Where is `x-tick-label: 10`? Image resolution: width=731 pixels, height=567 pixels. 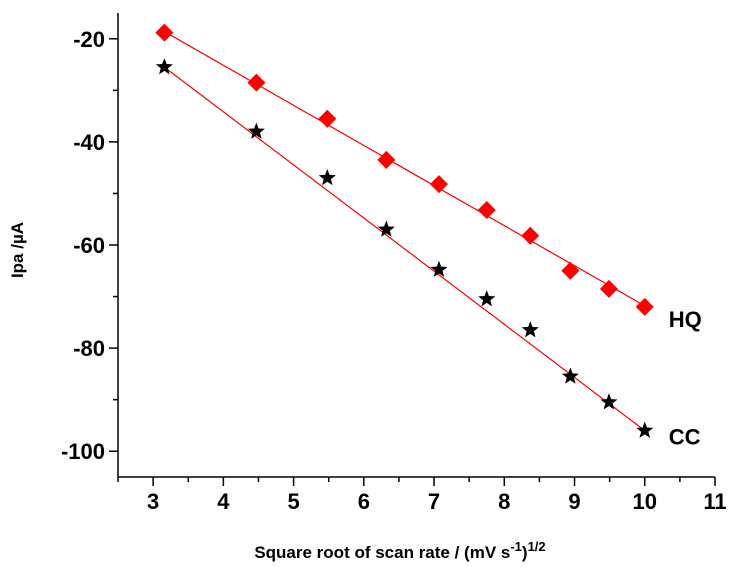
x-tick-label: 10 is located at coordinates (645, 501).